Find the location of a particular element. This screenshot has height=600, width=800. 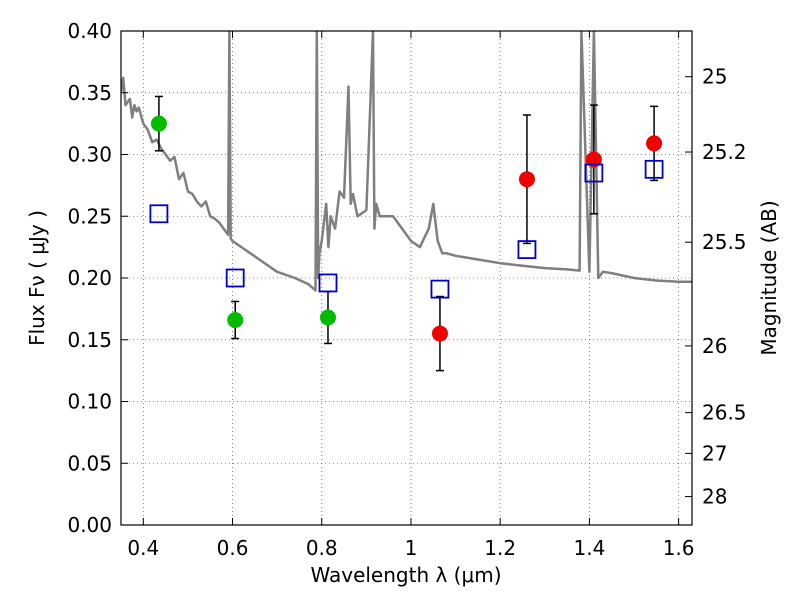

y-tick-label: 0.20 is located at coordinates (89, 278).